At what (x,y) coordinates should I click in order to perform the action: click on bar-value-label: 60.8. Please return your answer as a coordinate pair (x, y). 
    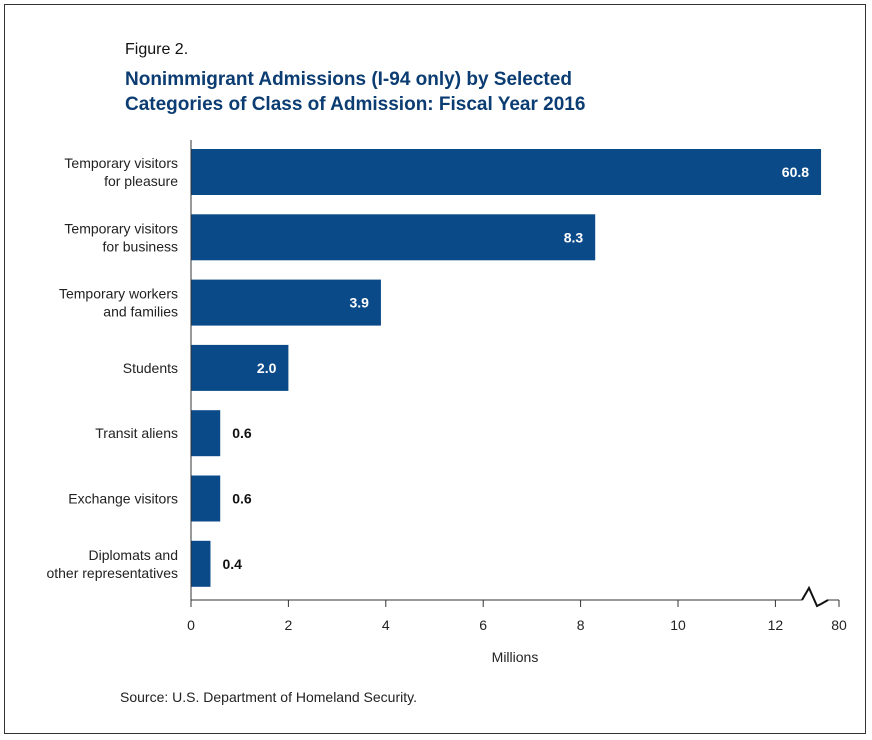
    Looking at the image, I should click on (795, 172).